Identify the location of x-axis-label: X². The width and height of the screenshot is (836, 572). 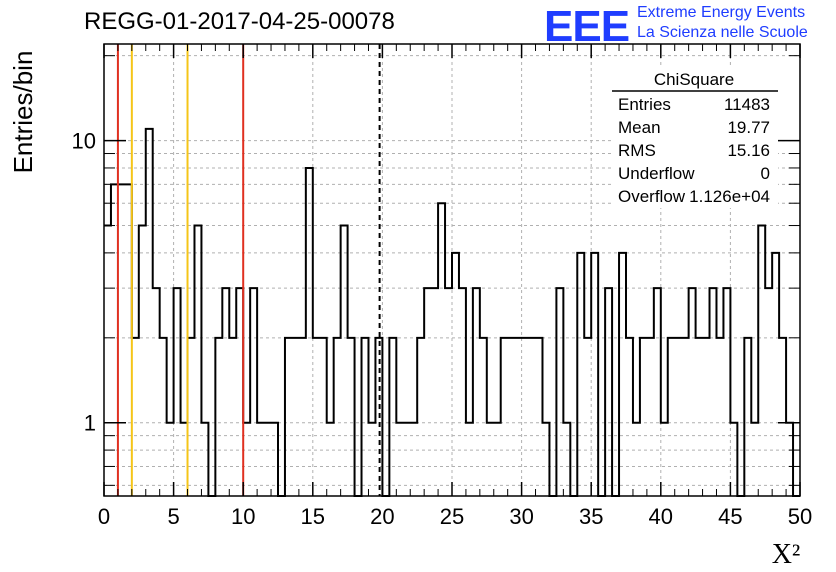
(786, 554).